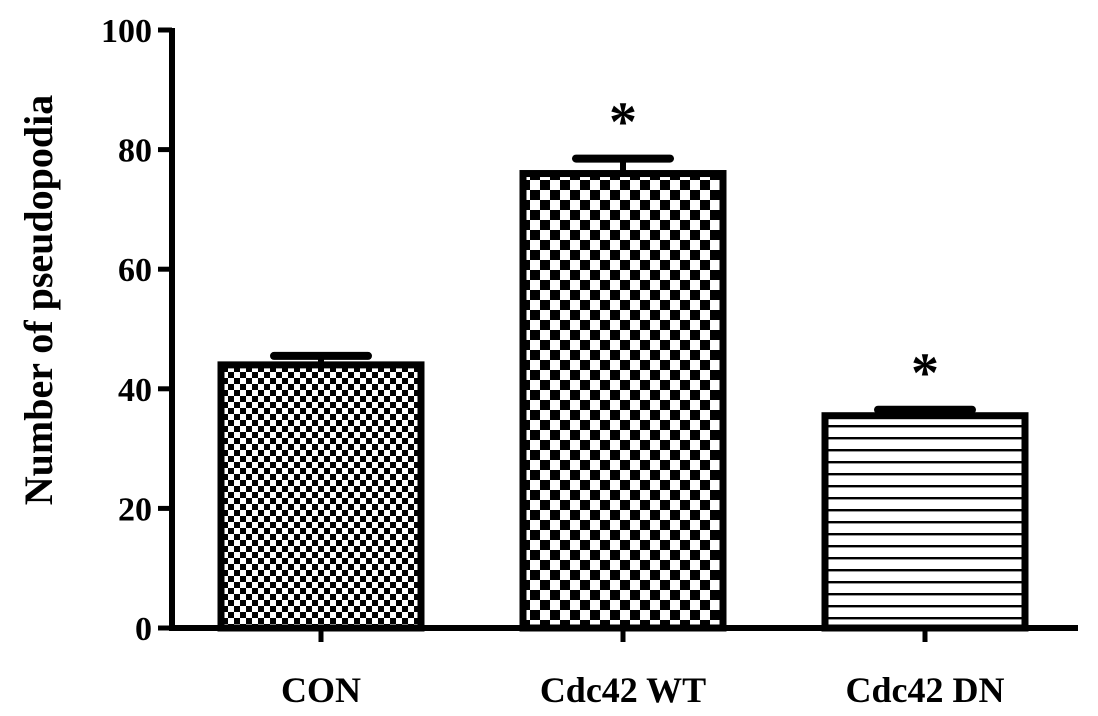 This screenshot has width=1098, height=716. What do you see at coordinates (38, 300) in the screenshot?
I see `y-axis-title: Number of pseudopodia` at bounding box center [38, 300].